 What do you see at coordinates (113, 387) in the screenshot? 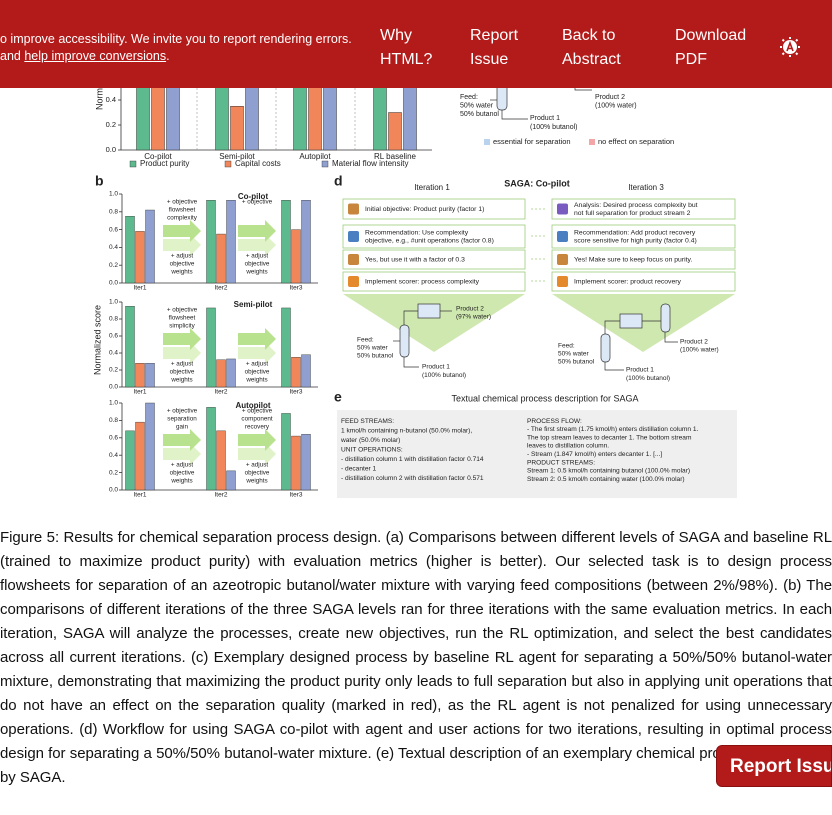
I see `y-tick-label: 0.0` at bounding box center [113, 387].